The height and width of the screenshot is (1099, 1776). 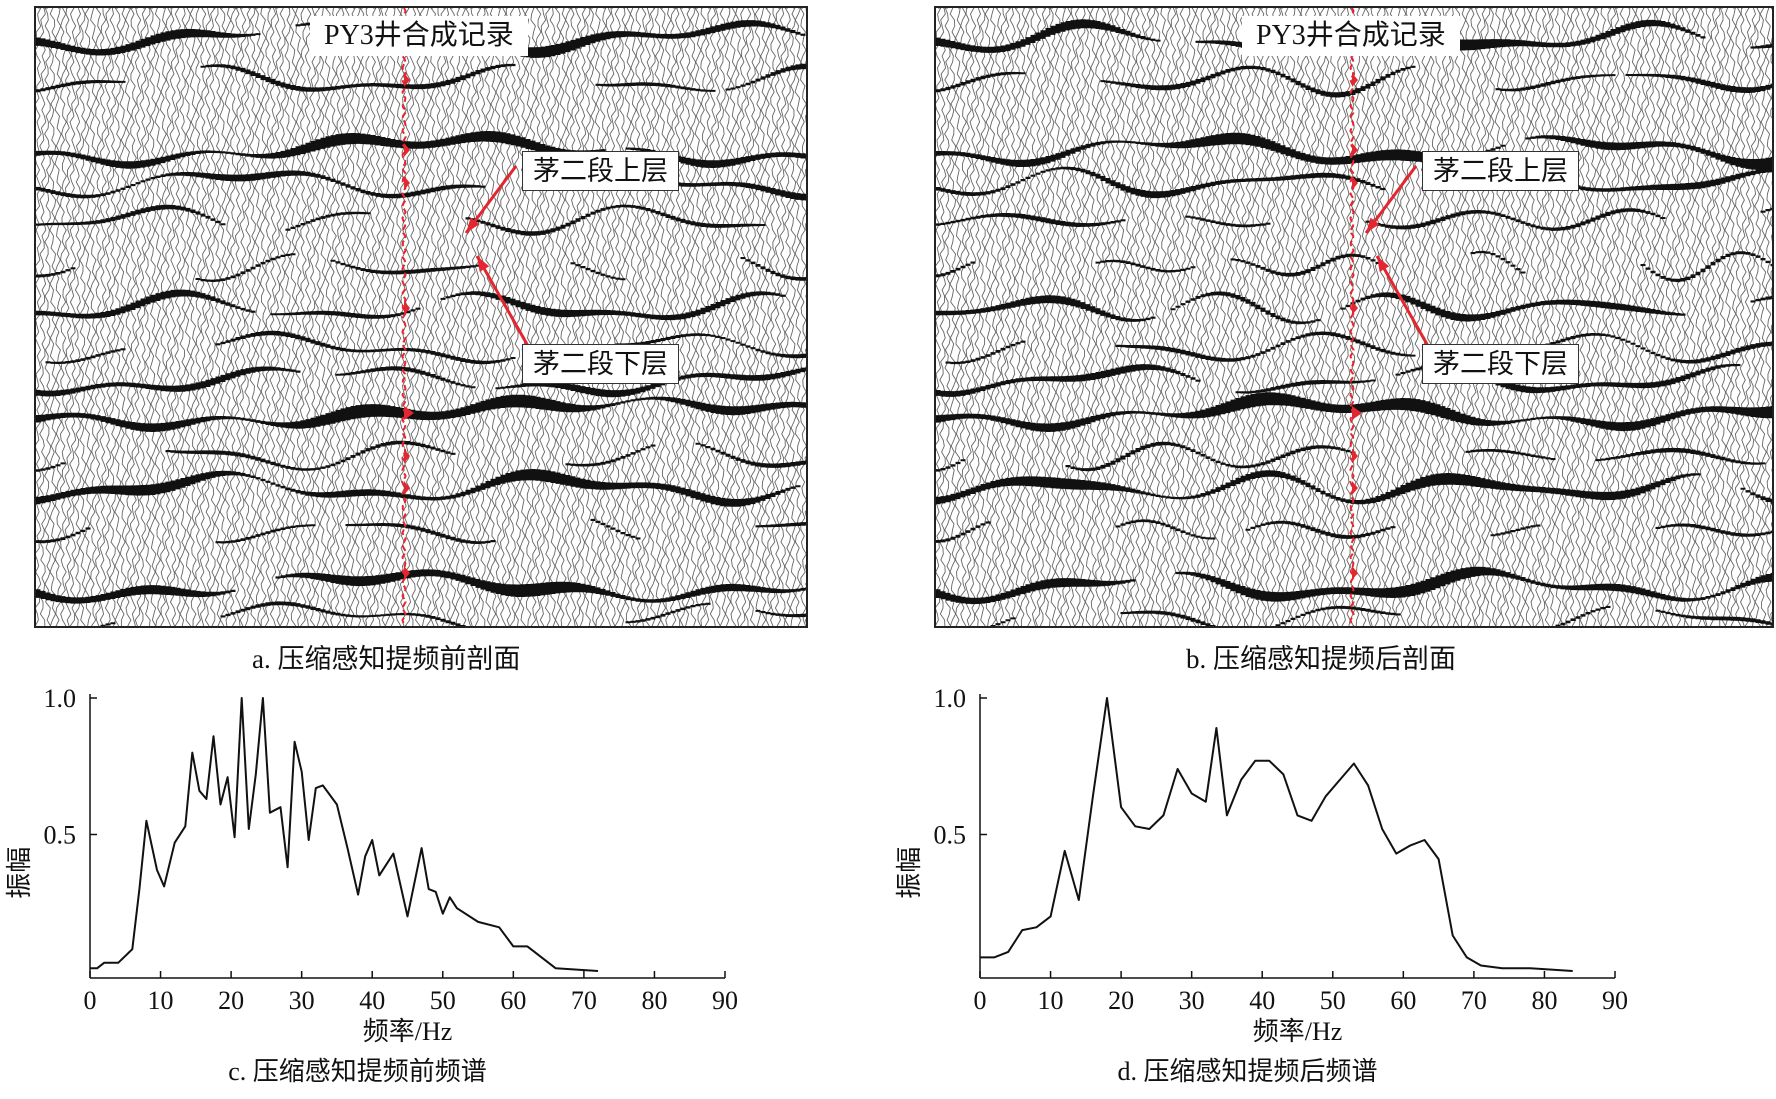 What do you see at coordinates (386, 659) in the screenshot?
I see `caption-a: a. 压缩感知提频前剖面` at bounding box center [386, 659].